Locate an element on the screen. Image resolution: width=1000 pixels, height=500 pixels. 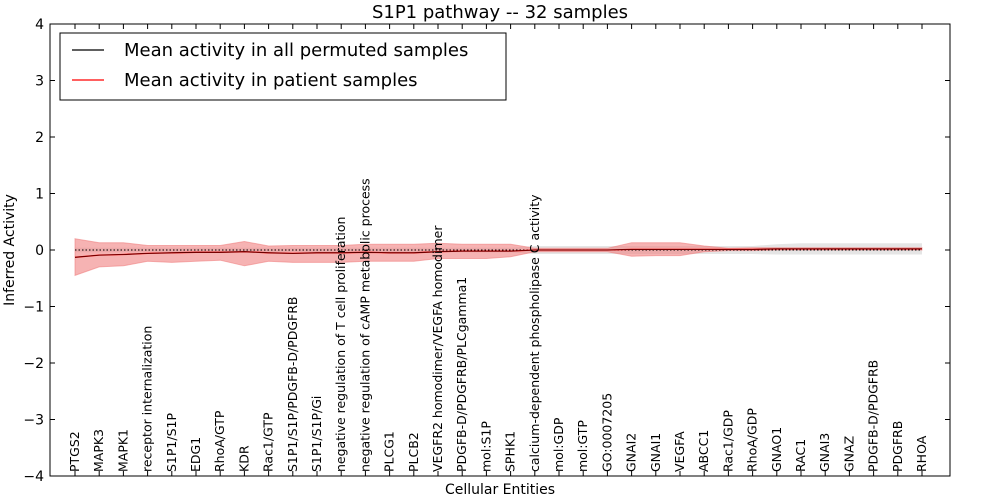
x-tick-label: mol:GTP is located at coordinates (582, 446).